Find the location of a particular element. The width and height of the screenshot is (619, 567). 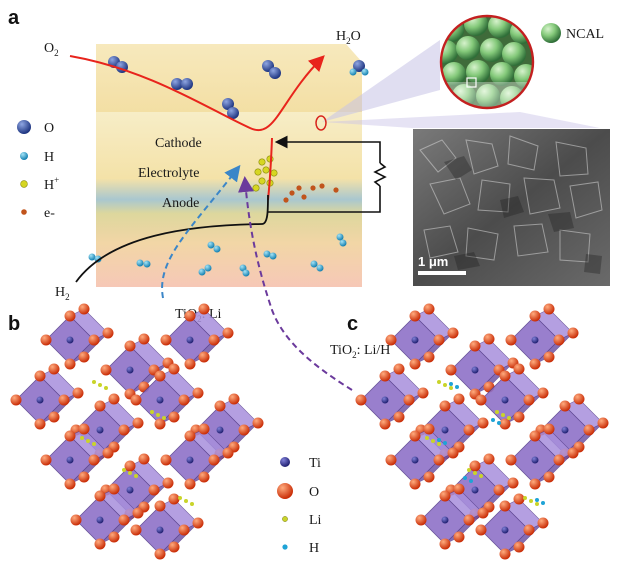

electrolyte-label: Electrolyte is located at coordinates (168, 173).